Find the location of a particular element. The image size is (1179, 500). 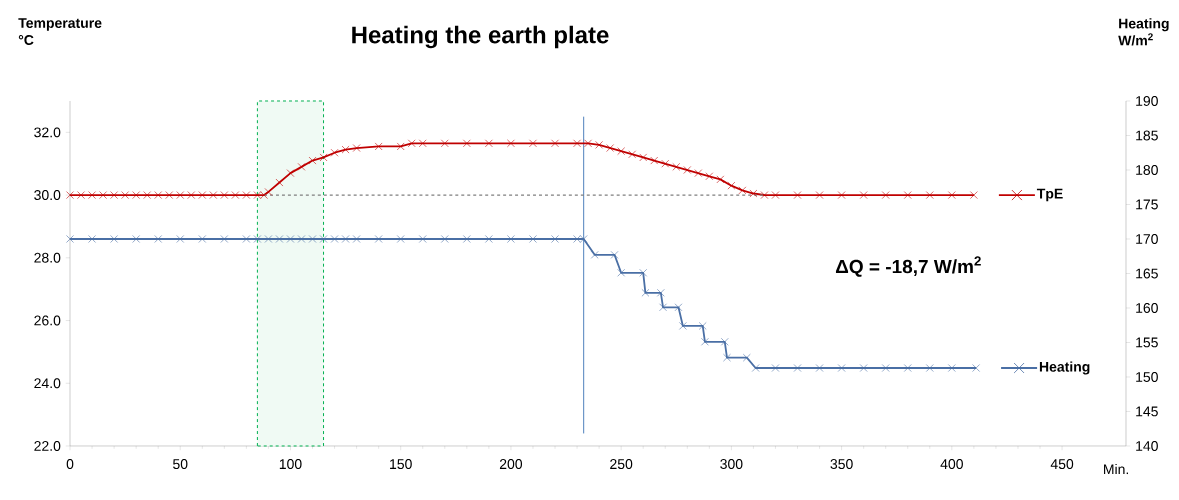

y-tick-label: 26.0 is located at coordinates (47, 320).